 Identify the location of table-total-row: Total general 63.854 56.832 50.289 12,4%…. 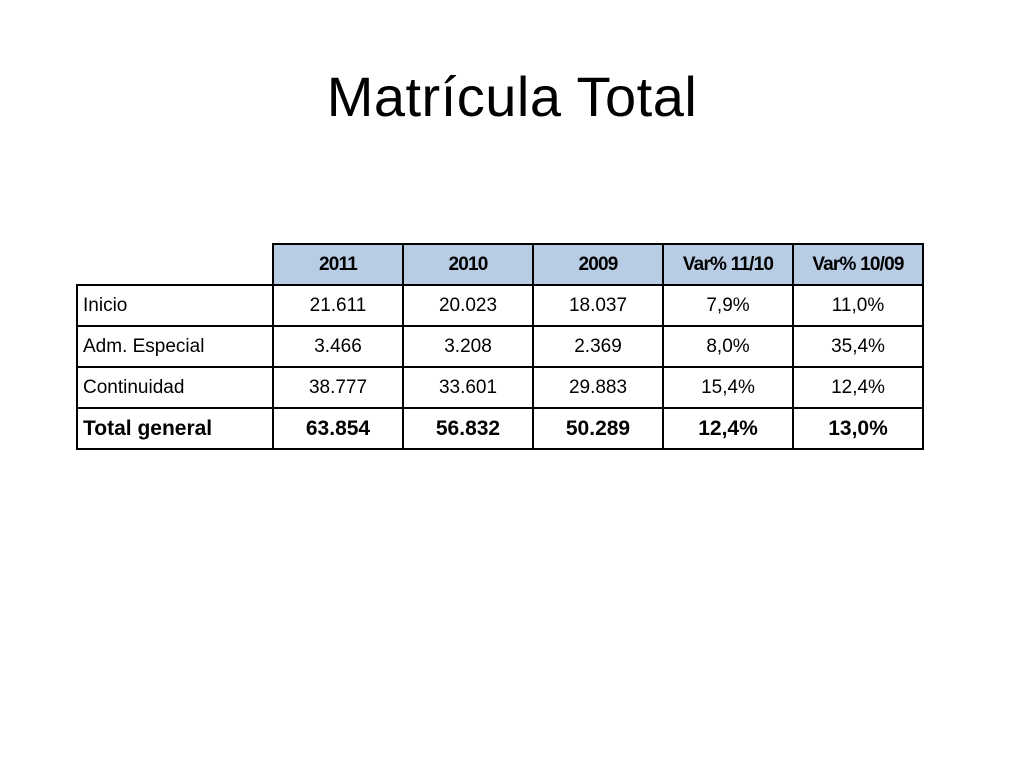
(500, 428).